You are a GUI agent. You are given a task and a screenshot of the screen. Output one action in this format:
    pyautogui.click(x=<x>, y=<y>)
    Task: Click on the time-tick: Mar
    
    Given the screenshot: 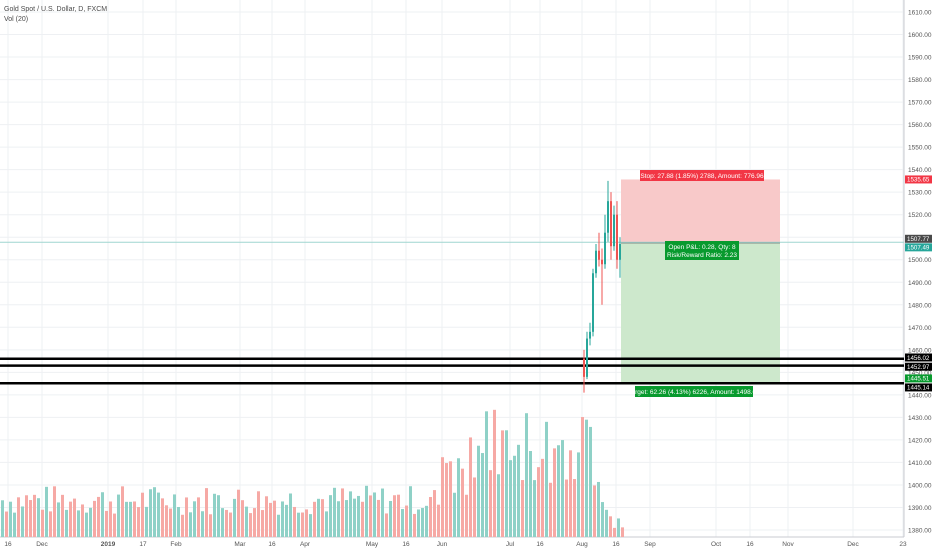 What is the action you would take?
    pyautogui.click(x=240, y=544)
    